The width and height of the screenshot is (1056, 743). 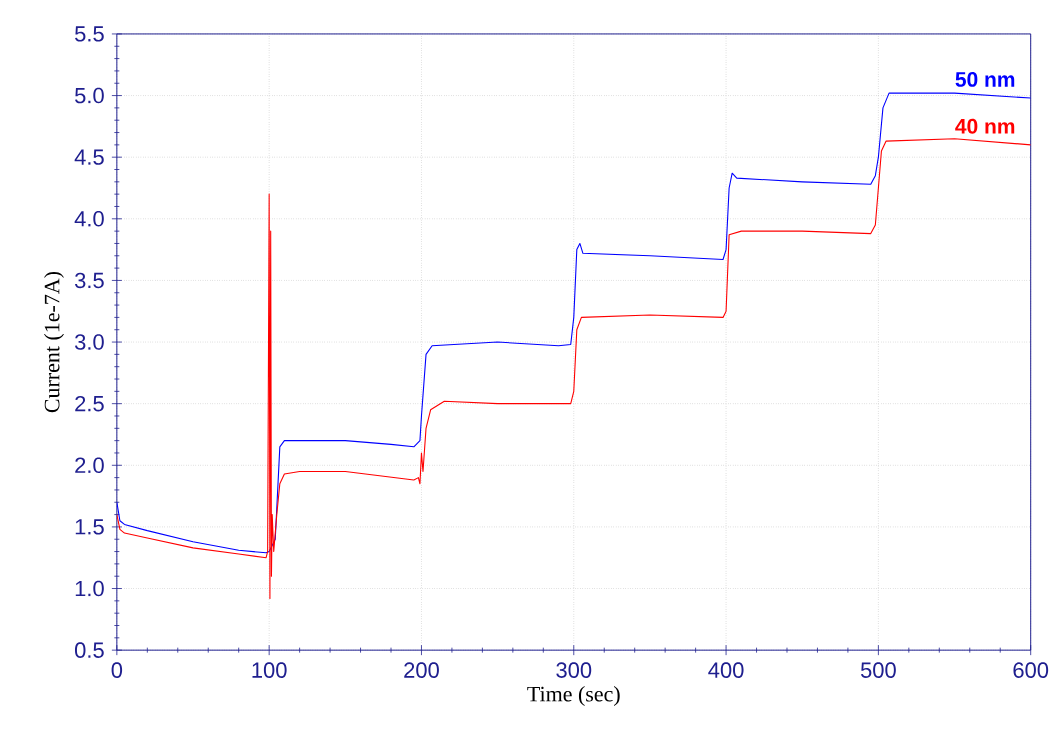 I want to click on y-tick-label: 1.5, so click(x=89, y=527).